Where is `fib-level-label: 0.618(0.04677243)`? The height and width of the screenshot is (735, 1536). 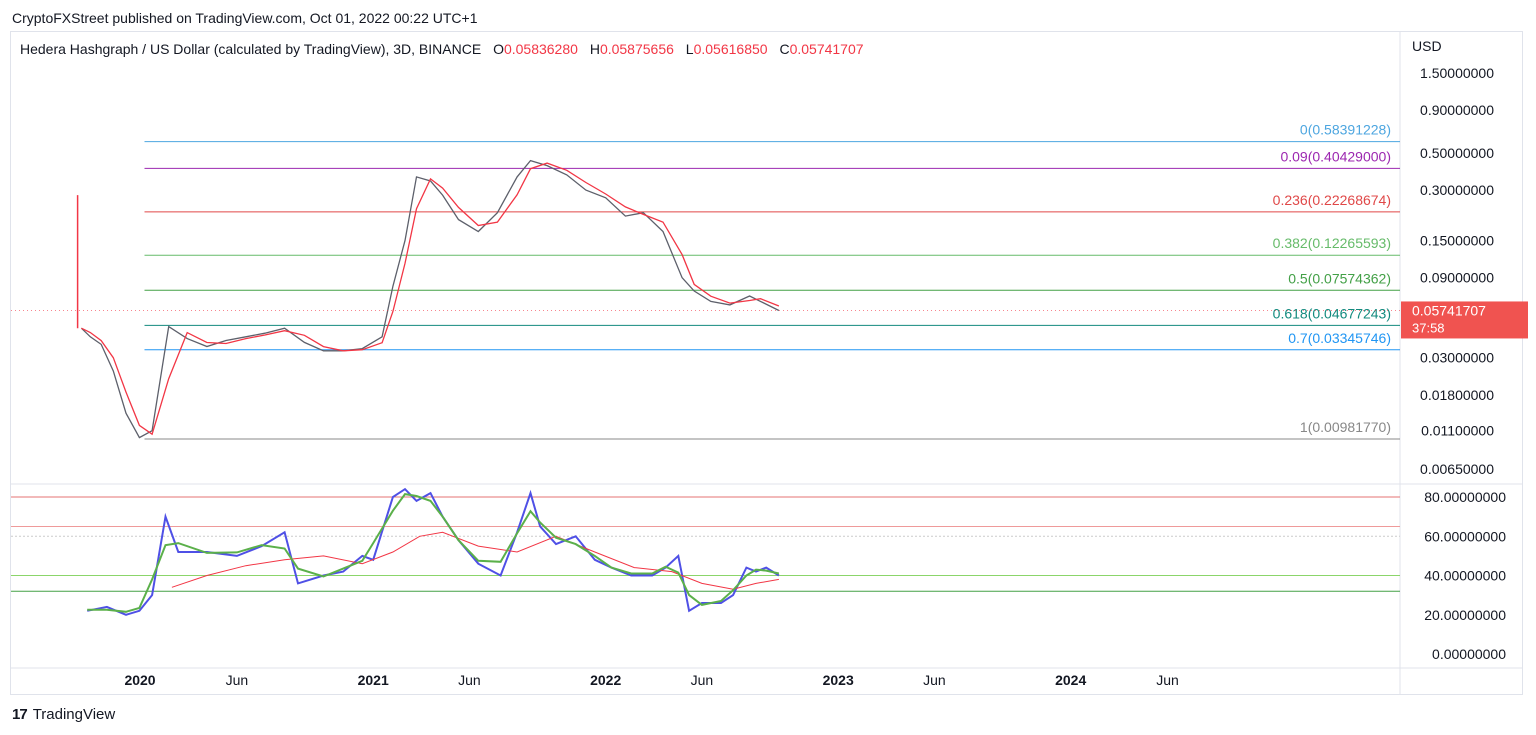 fib-level-label: 0.618(0.04677243) is located at coordinates (1332, 313).